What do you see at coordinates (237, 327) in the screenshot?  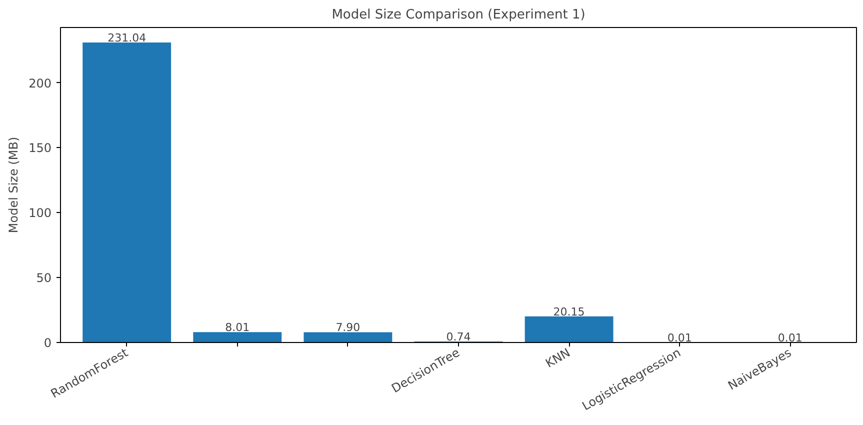 I see `data-label: 8.01` at bounding box center [237, 327].